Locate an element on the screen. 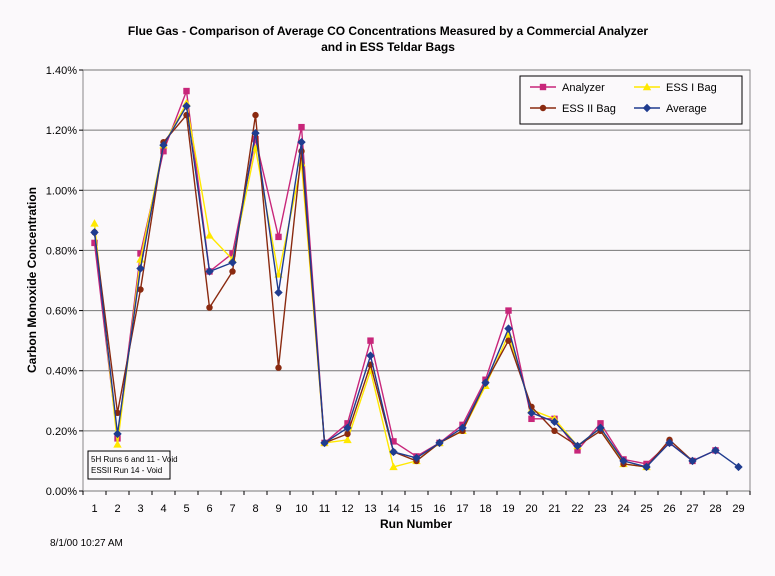 This screenshot has height=576, width=775. x-tick-label: 15 is located at coordinates (416, 509).